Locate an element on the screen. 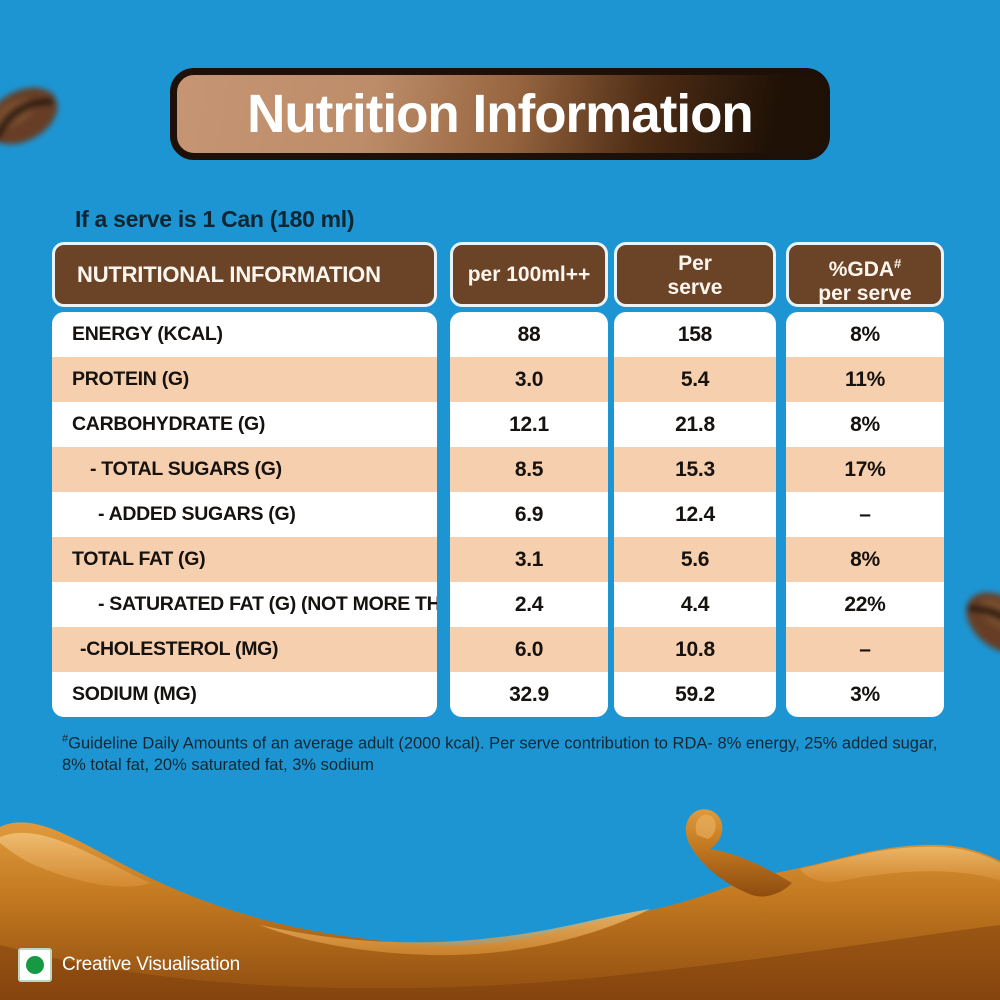  table-cell: 17% is located at coordinates (865, 469).